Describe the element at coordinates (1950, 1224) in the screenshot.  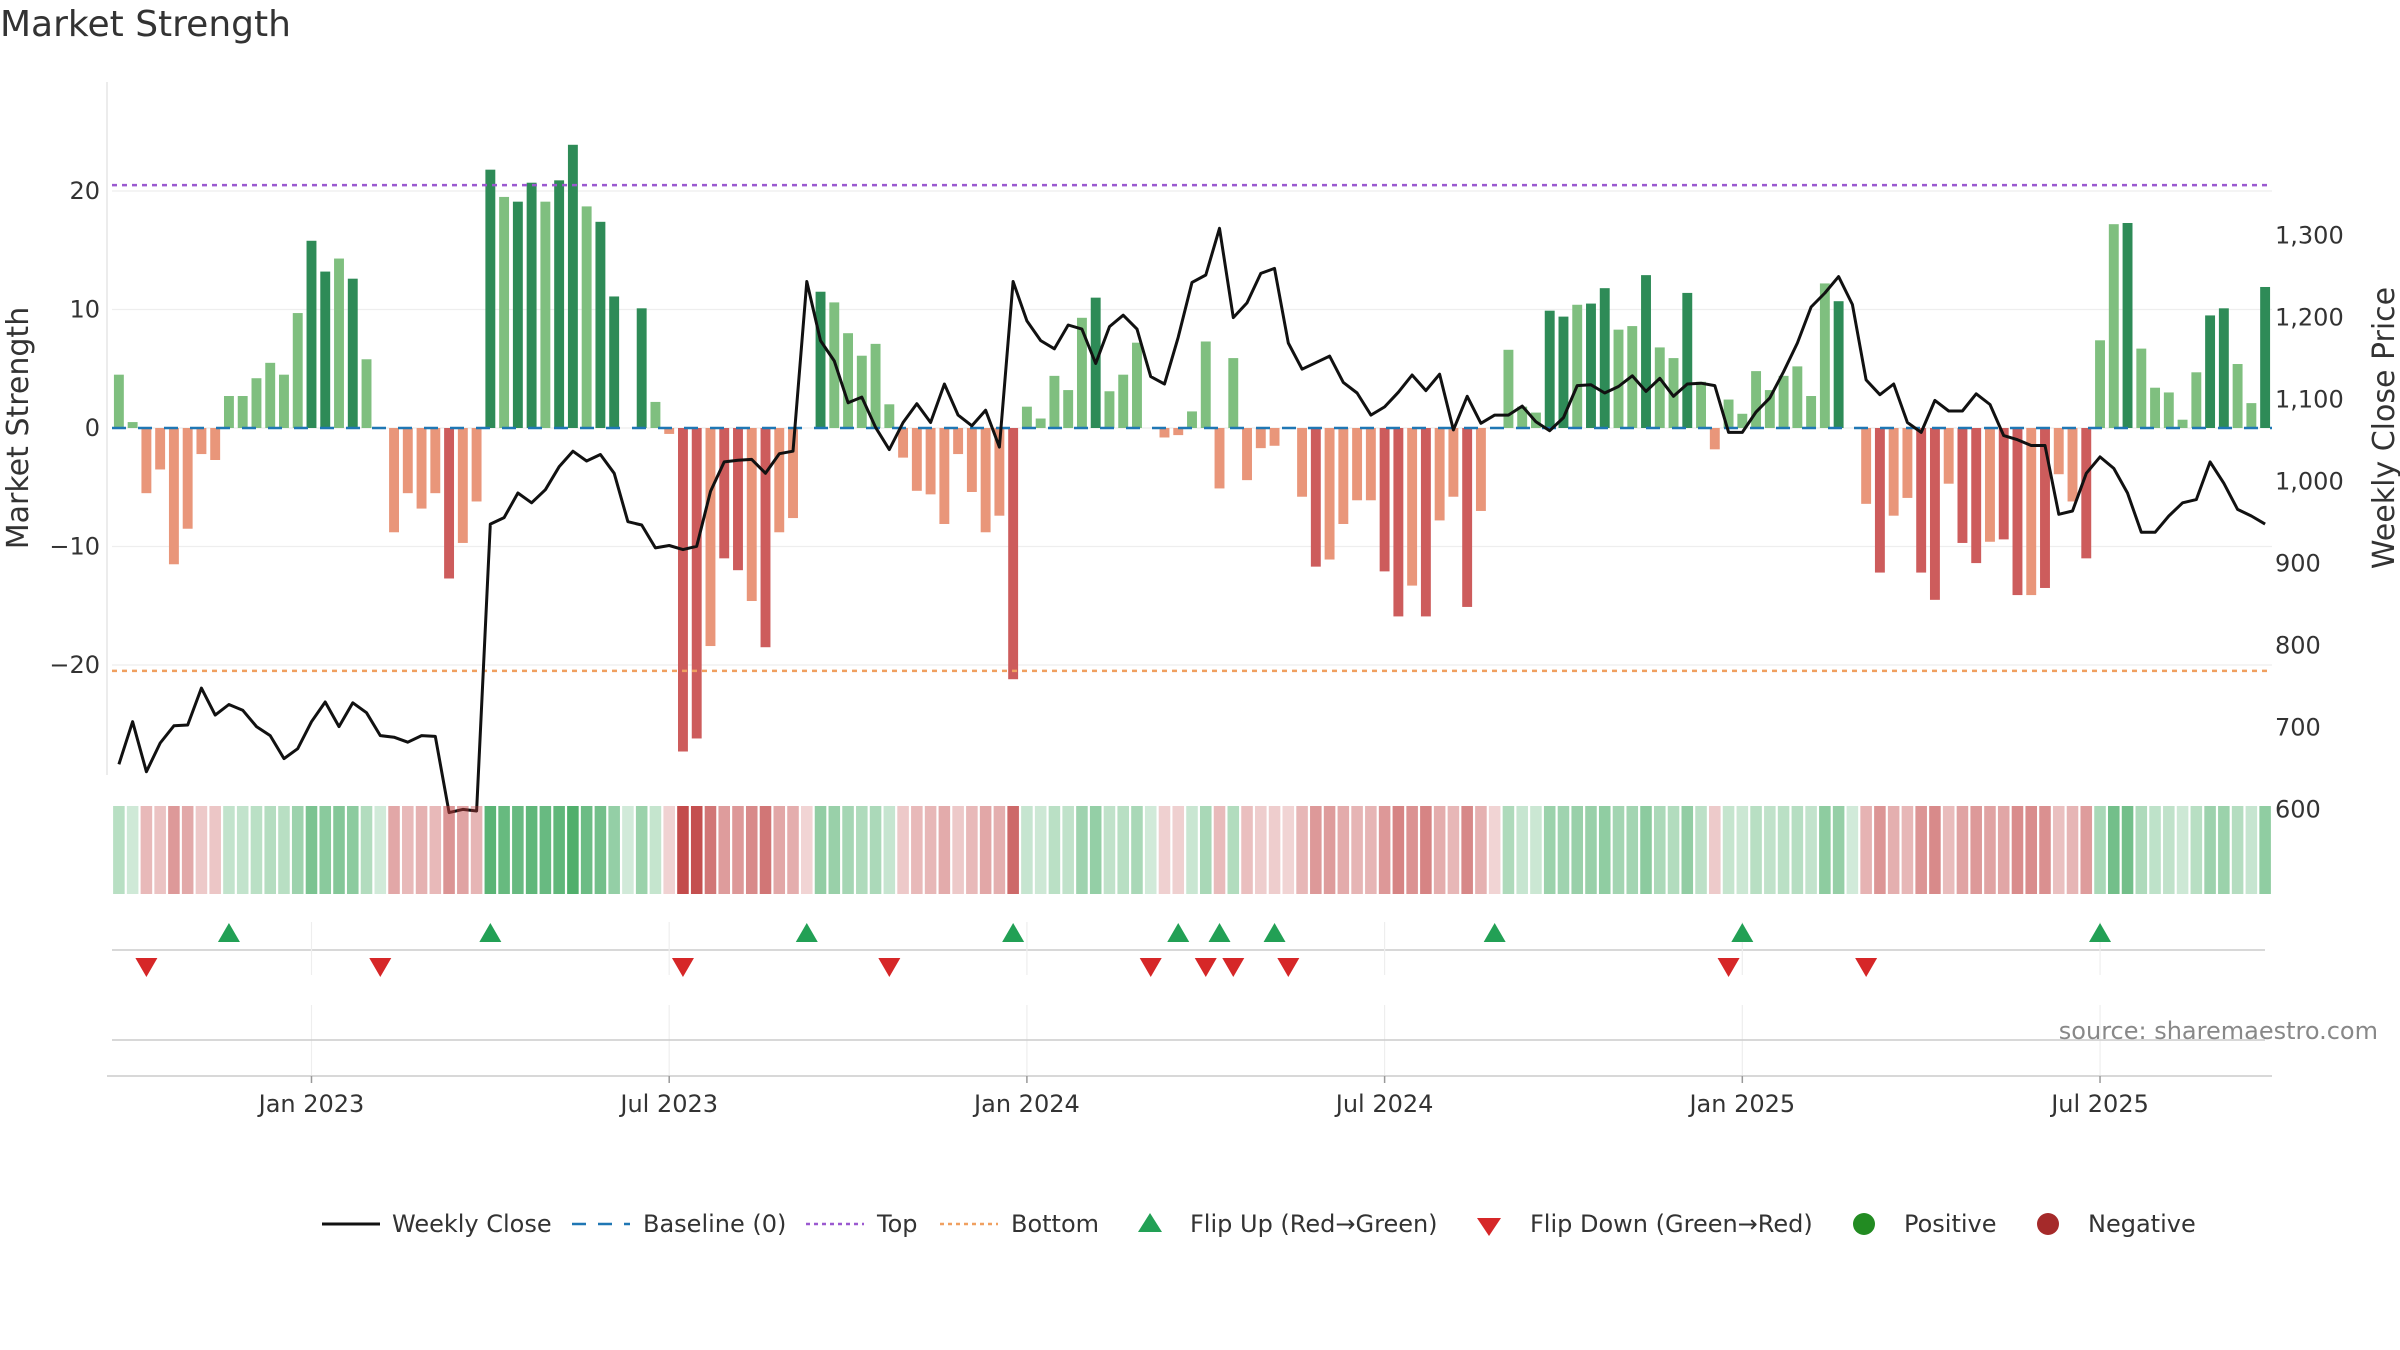
I see `legend-label: Positive` at that location.